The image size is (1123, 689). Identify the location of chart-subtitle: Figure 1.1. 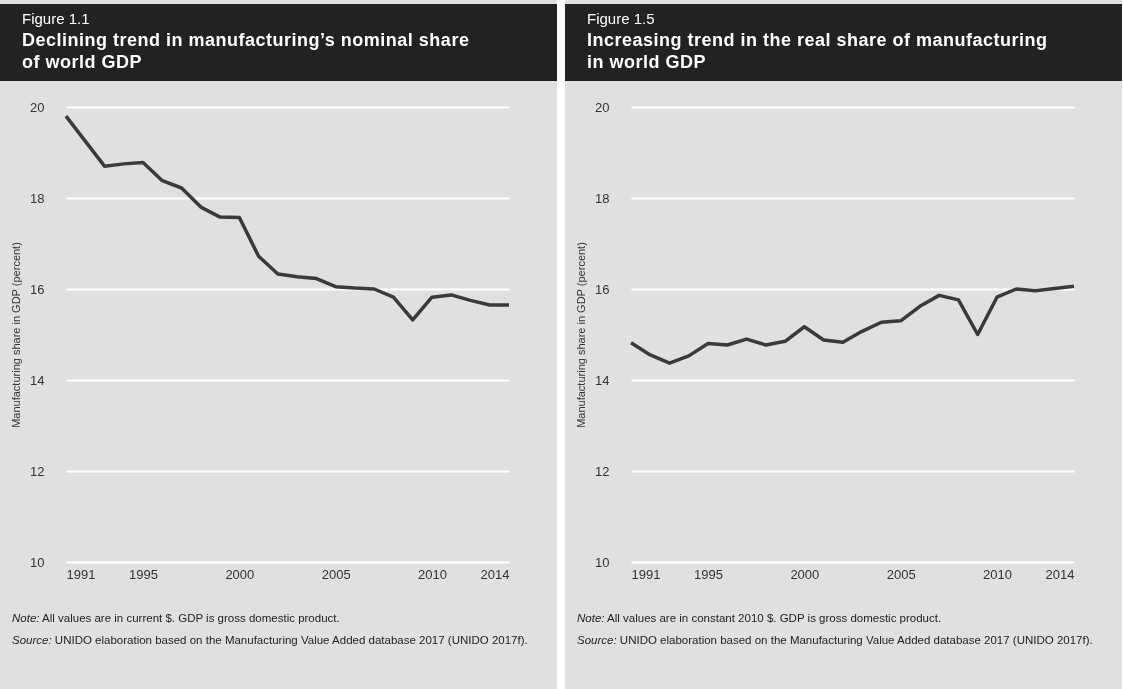
(56, 18).